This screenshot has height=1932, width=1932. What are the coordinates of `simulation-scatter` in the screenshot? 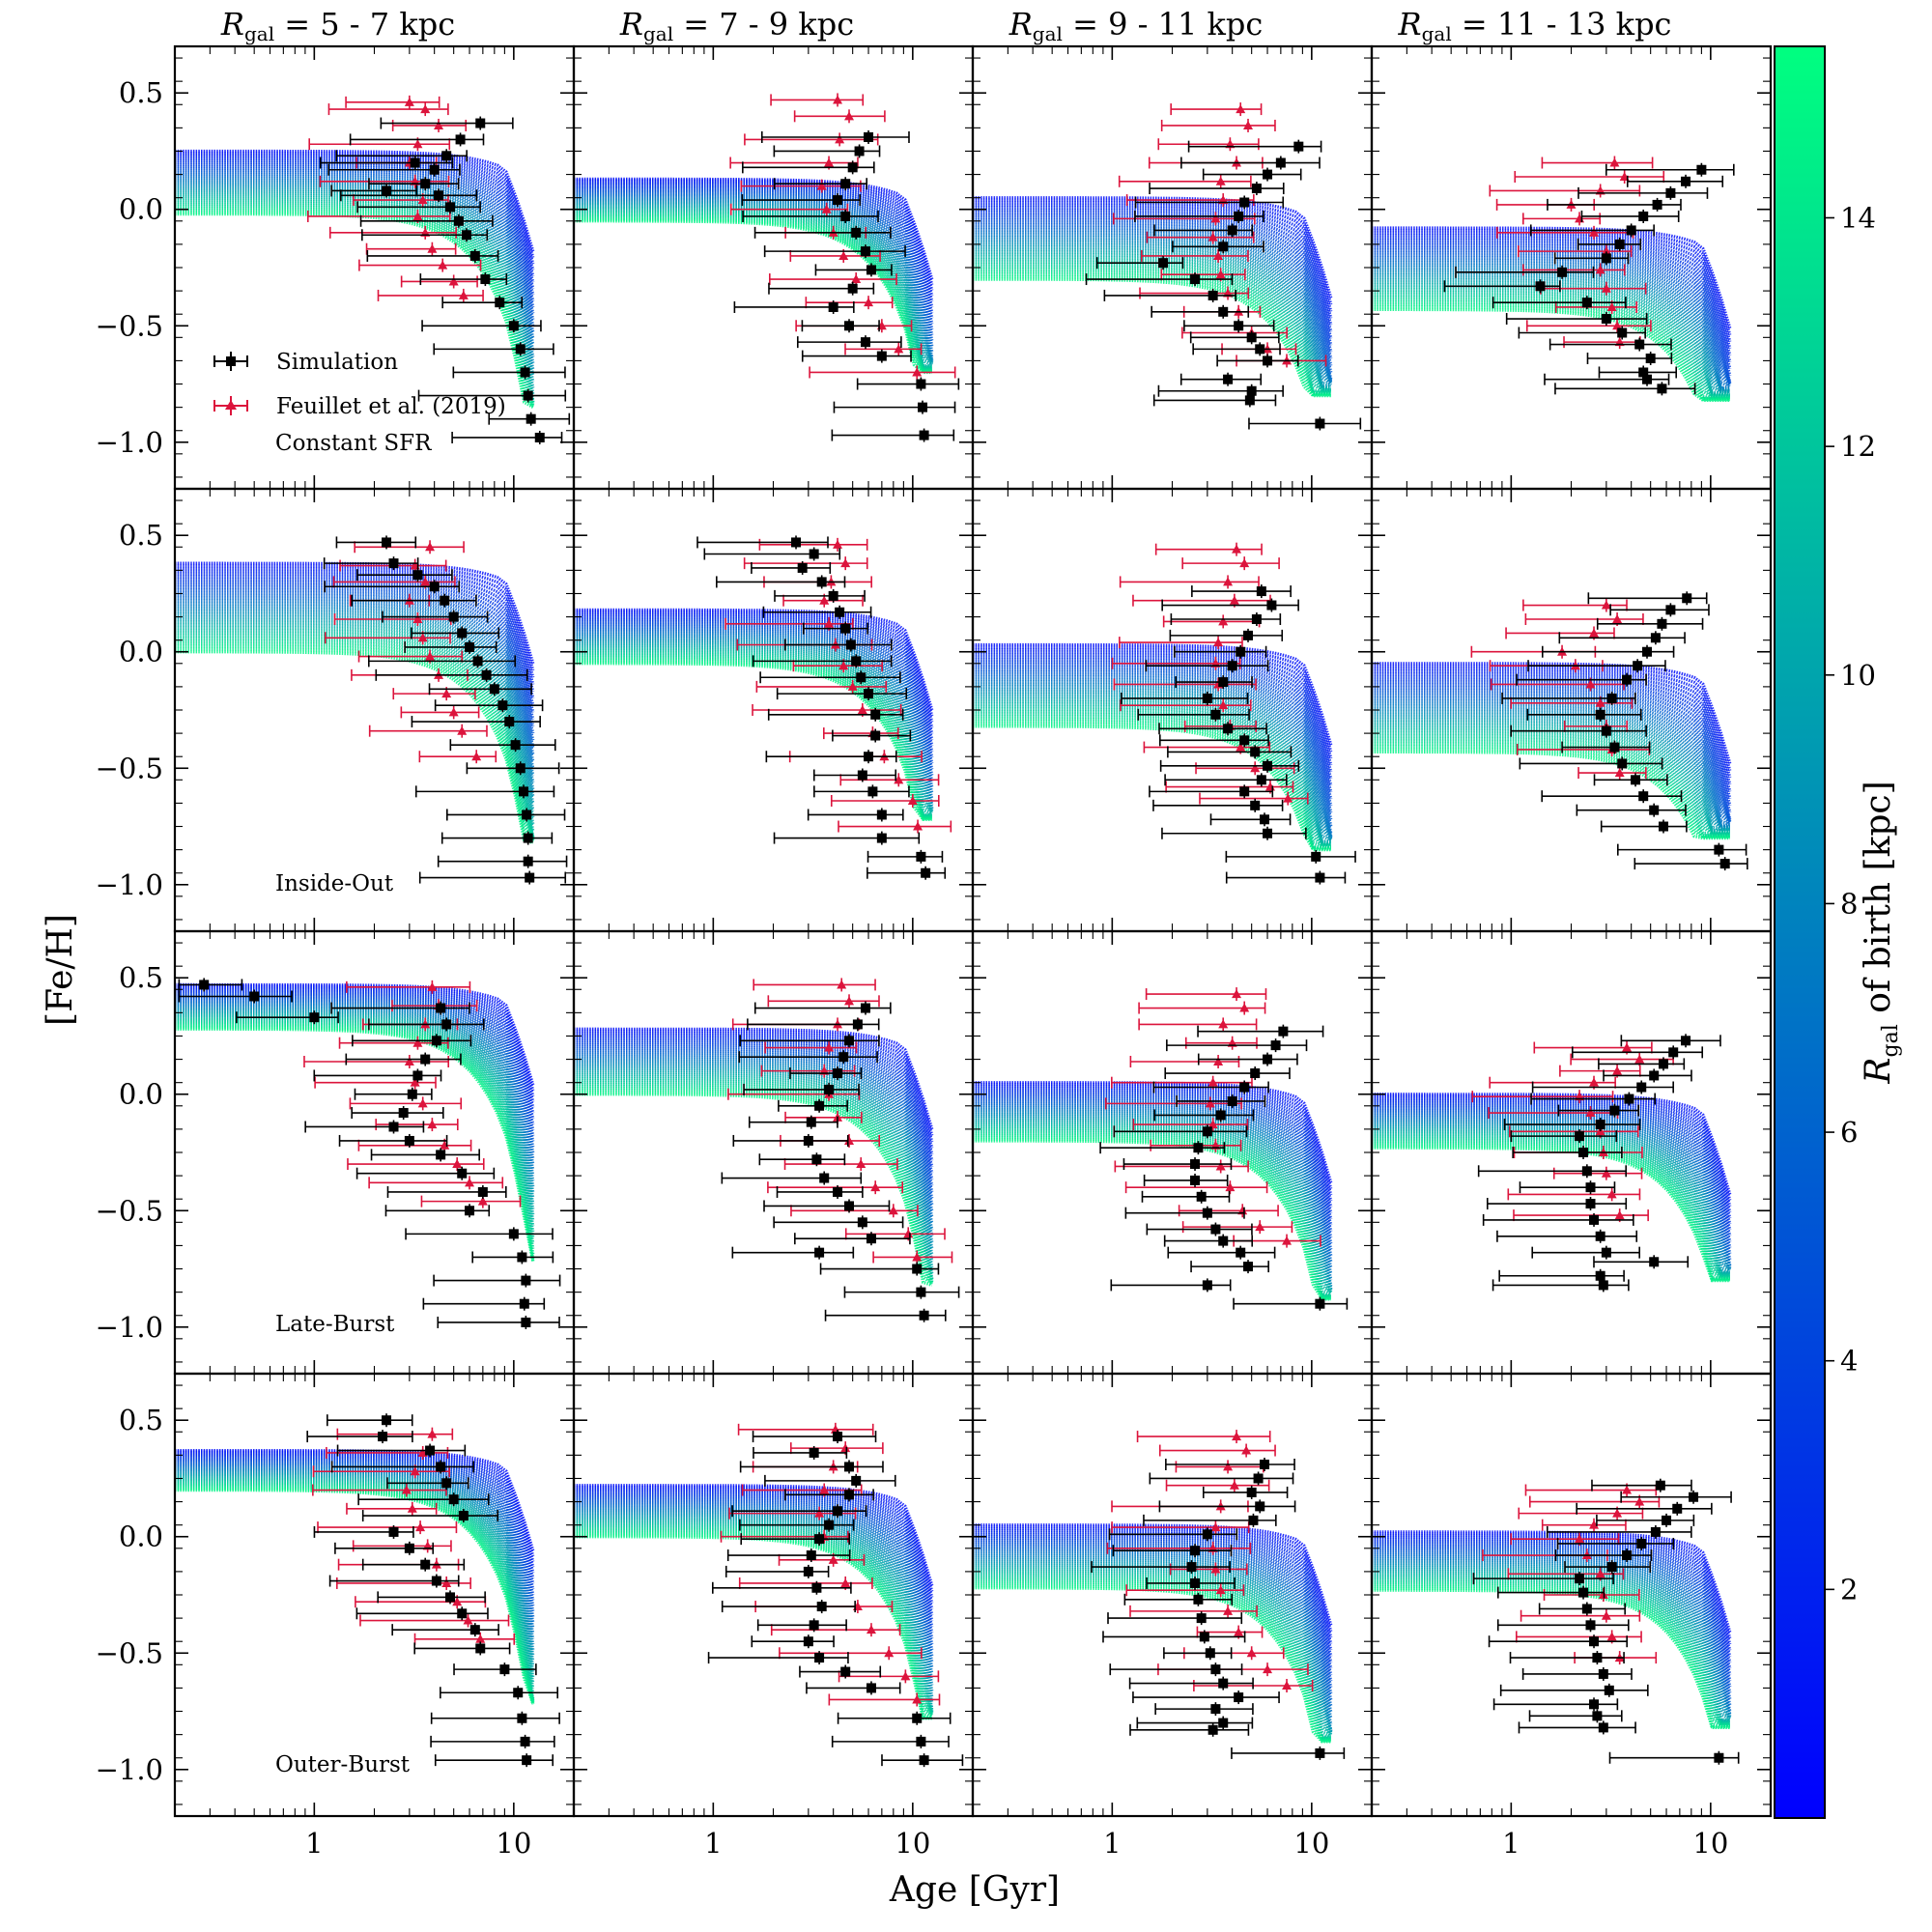 It's located at (754, 1157).